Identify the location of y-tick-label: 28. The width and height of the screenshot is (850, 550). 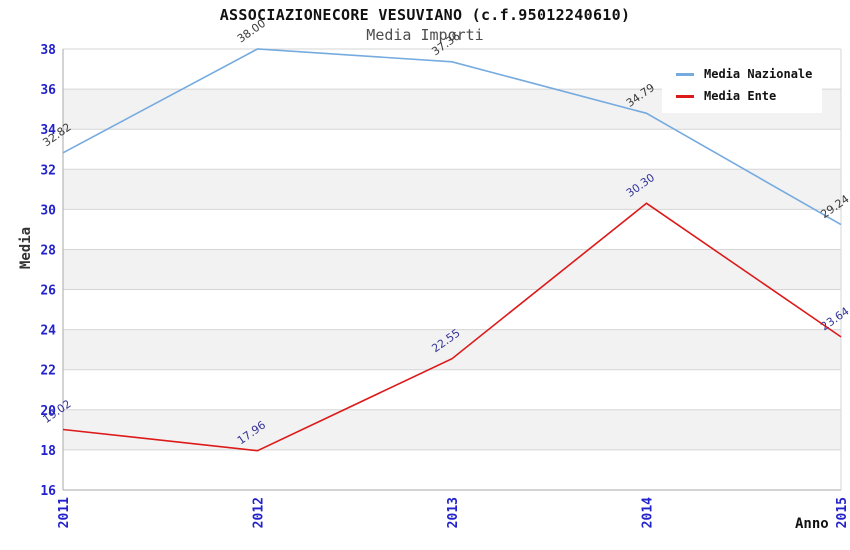
(48, 251).